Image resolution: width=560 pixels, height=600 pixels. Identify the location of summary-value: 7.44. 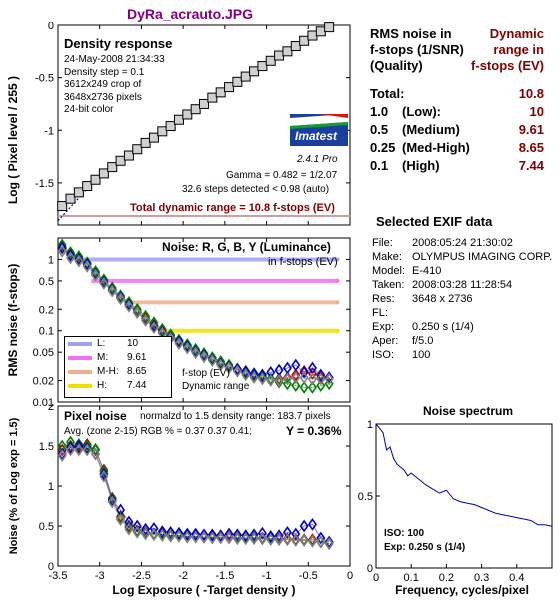
(531, 165).